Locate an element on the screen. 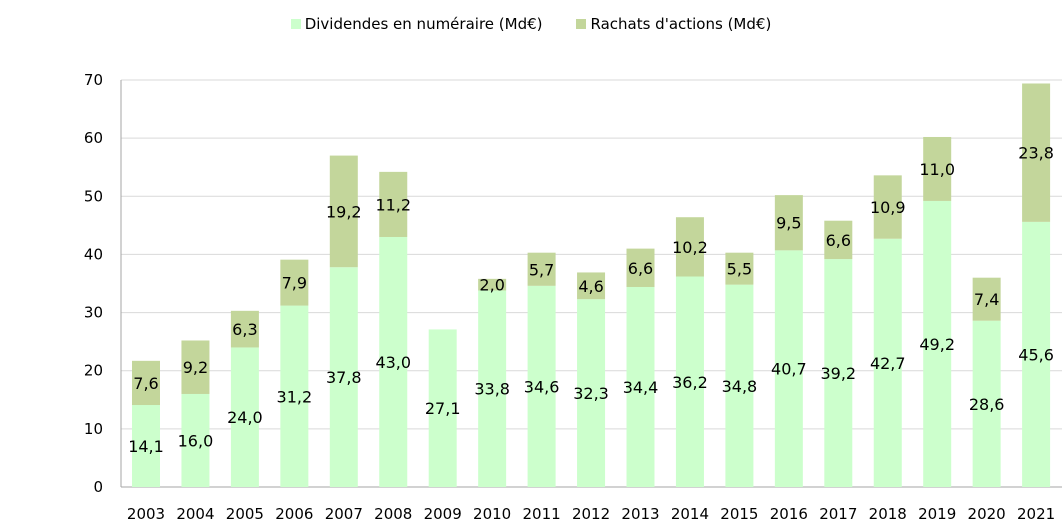 The width and height of the screenshot is (1062, 526). legend-item-dividends: Dividendes en numéraire (Md€) is located at coordinates (416, 24).